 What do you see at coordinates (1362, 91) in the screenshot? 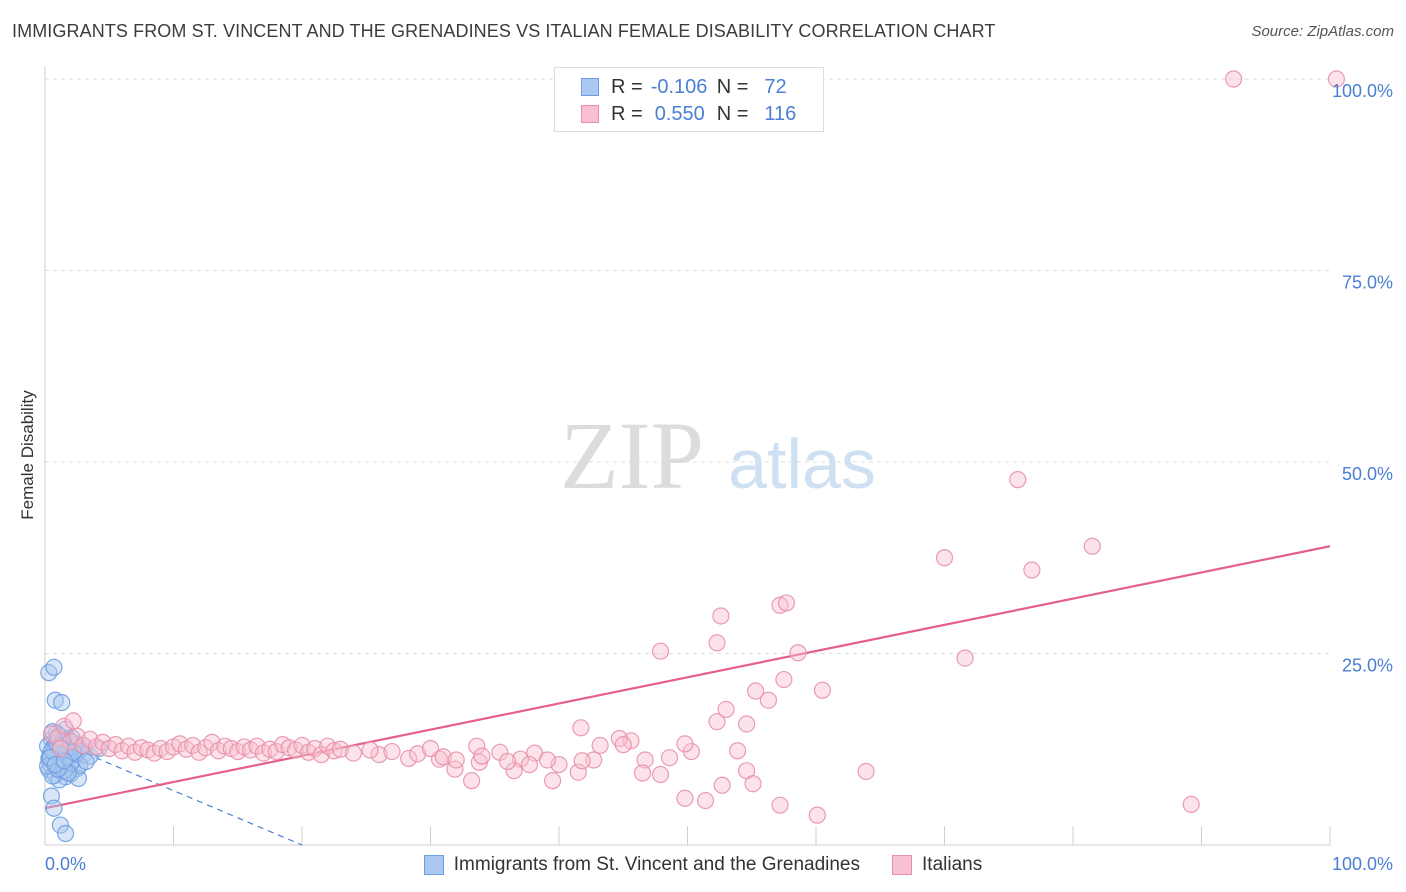
I see `y-tick-label: 100.0%` at bounding box center [1362, 91].